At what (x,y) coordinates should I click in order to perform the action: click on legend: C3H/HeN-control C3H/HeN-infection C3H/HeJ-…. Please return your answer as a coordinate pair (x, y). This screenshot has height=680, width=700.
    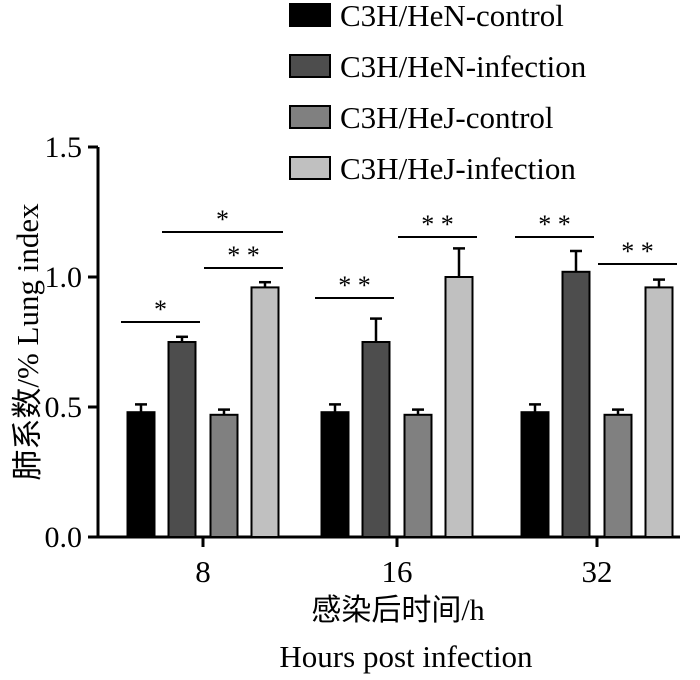
    Looking at the image, I should click on (438, 93).